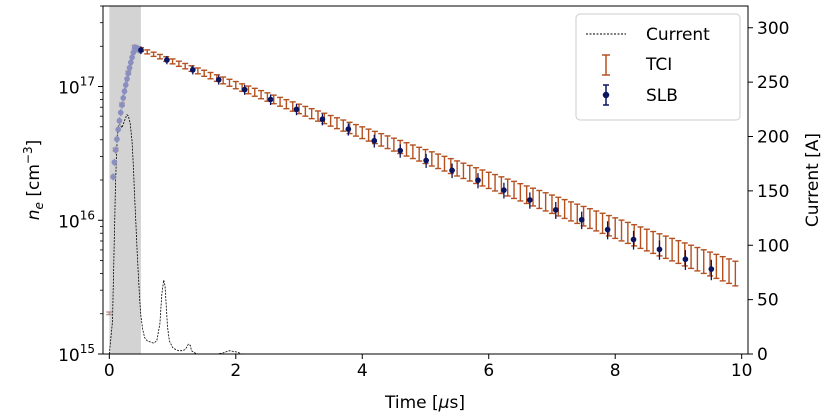 This screenshot has width=830, height=415. I want to click on y-right-tick-label: 250, so click(773, 83).